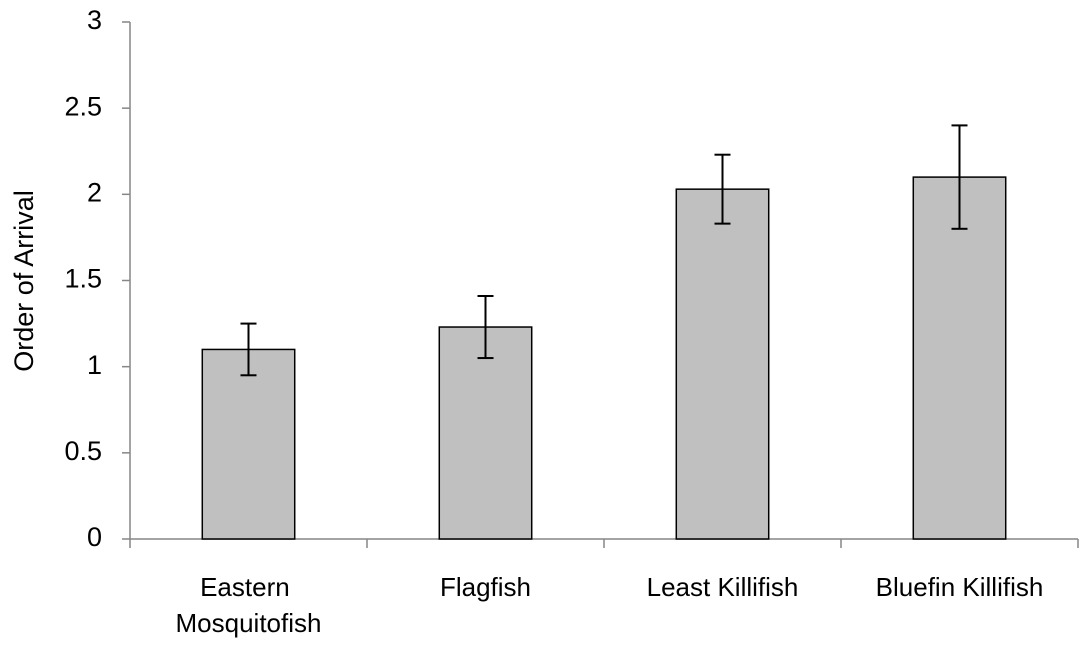 The image size is (1086, 660). Describe the element at coordinates (485, 587) in the screenshot. I see `x-tick-label: Flagfish` at that location.